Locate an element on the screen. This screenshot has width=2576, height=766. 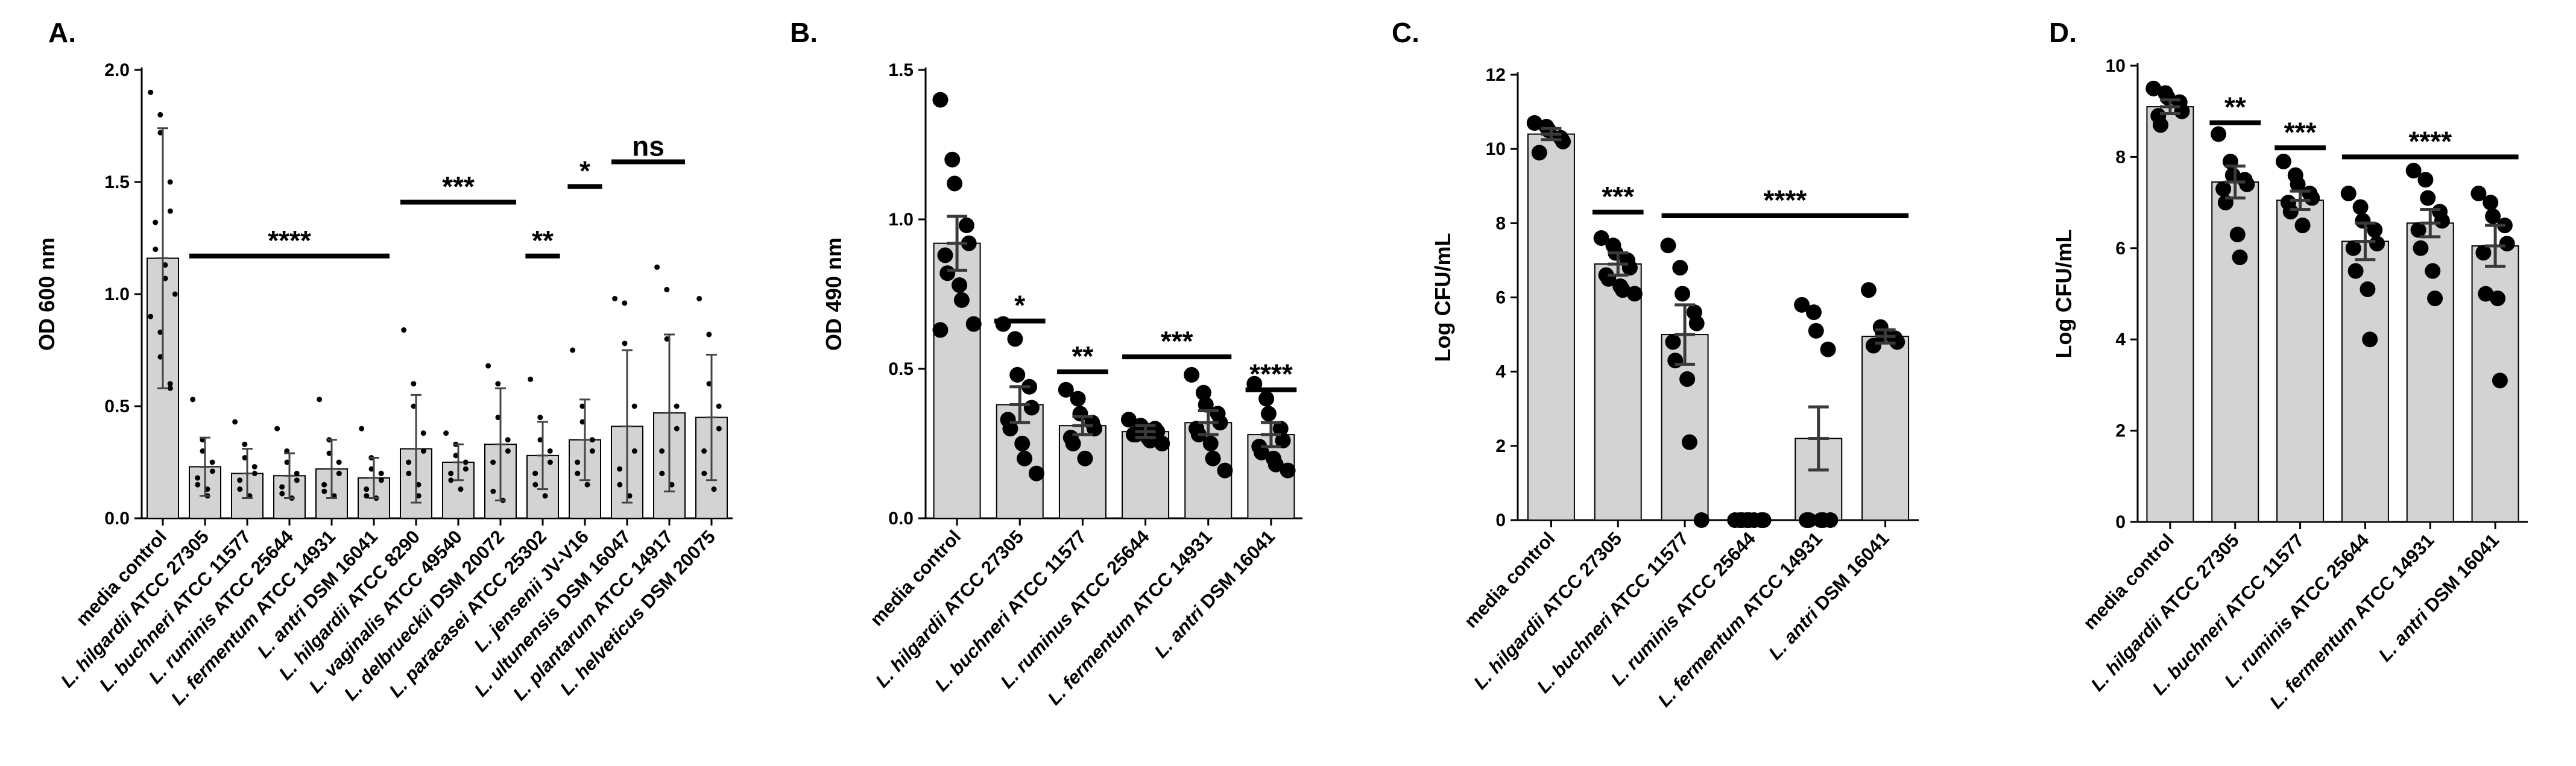
y-tick-label: 0.5 is located at coordinates (901, 369).